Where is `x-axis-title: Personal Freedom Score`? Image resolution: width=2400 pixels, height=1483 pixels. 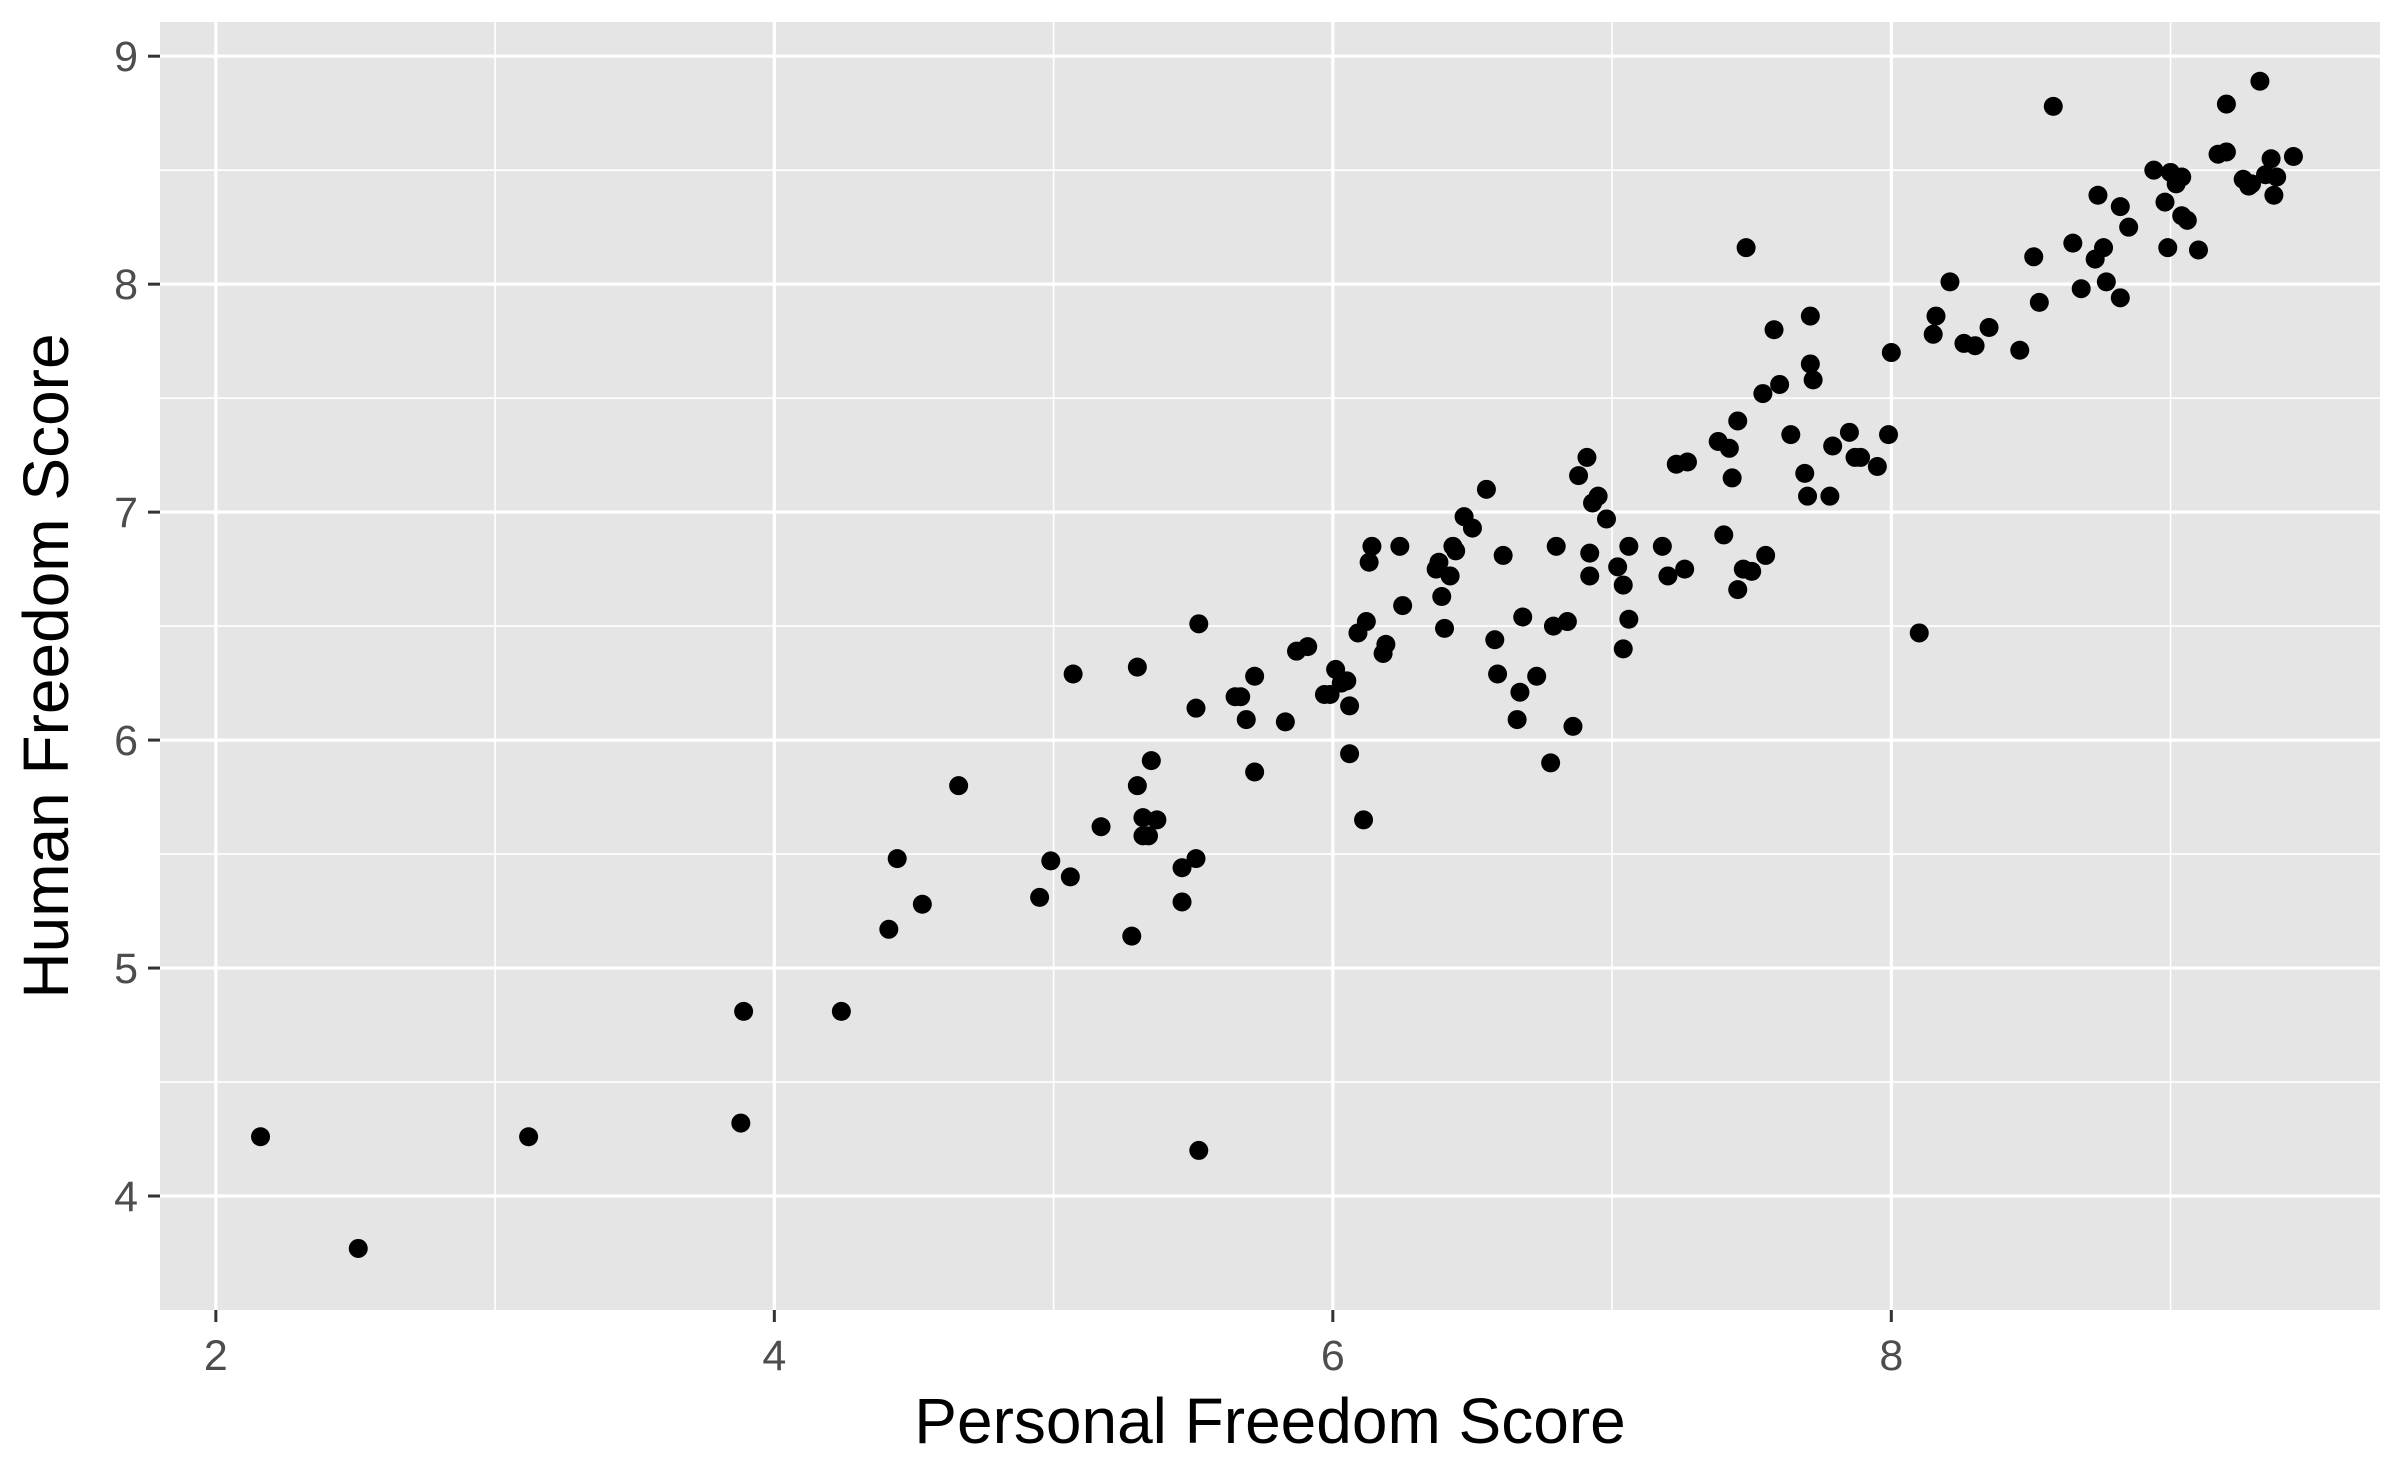 x-axis-title: Personal Freedom Score is located at coordinates (1269, 1421).